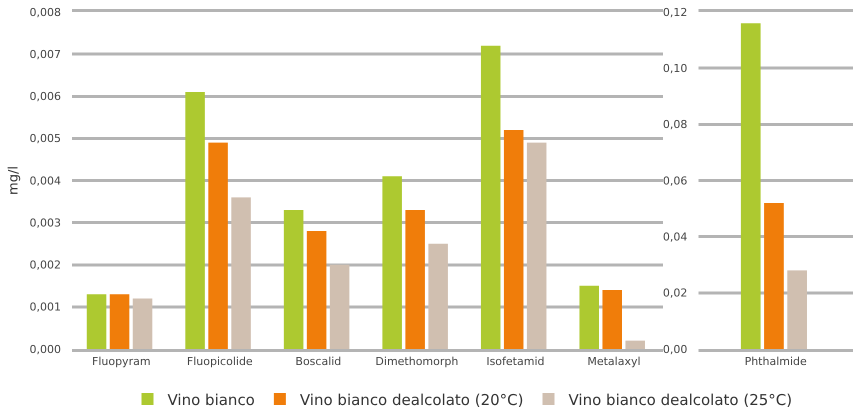 This screenshot has width=855, height=418. What do you see at coordinates (776, 361) in the screenshot?
I see `x-tick-label: Phthalmide` at bounding box center [776, 361].